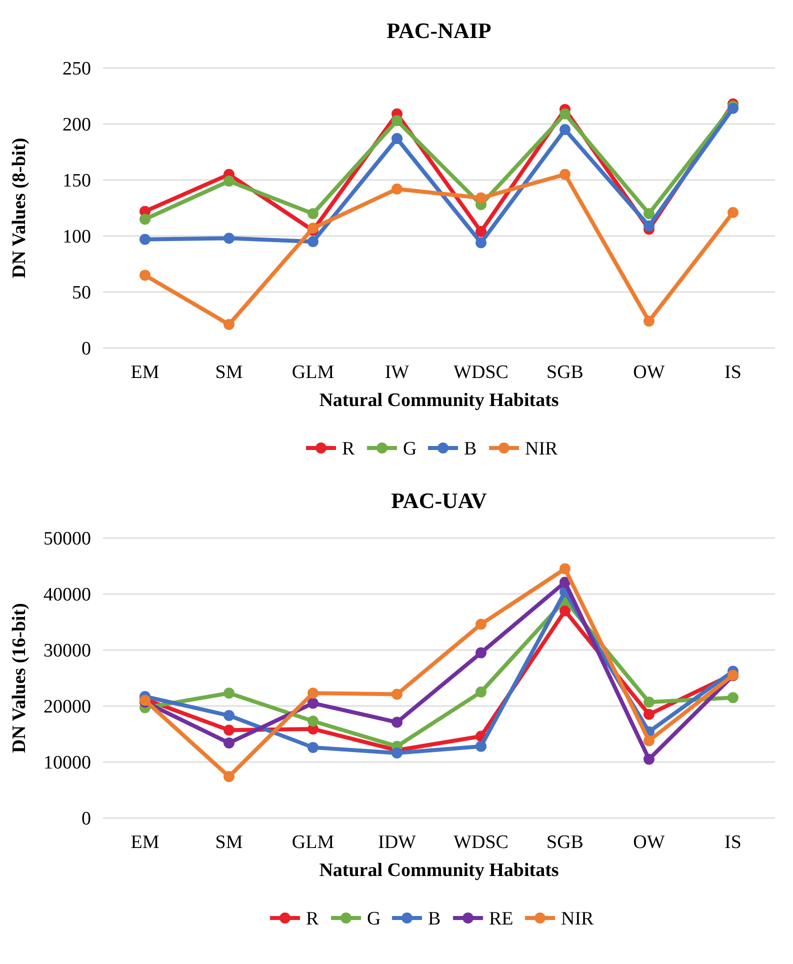 Image resolution: width=793 pixels, height=964 pixels. What do you see at coordinates (76, 181) in the screenshot?
I see `y-tick-label: 150` at bounding box center [76, 181].